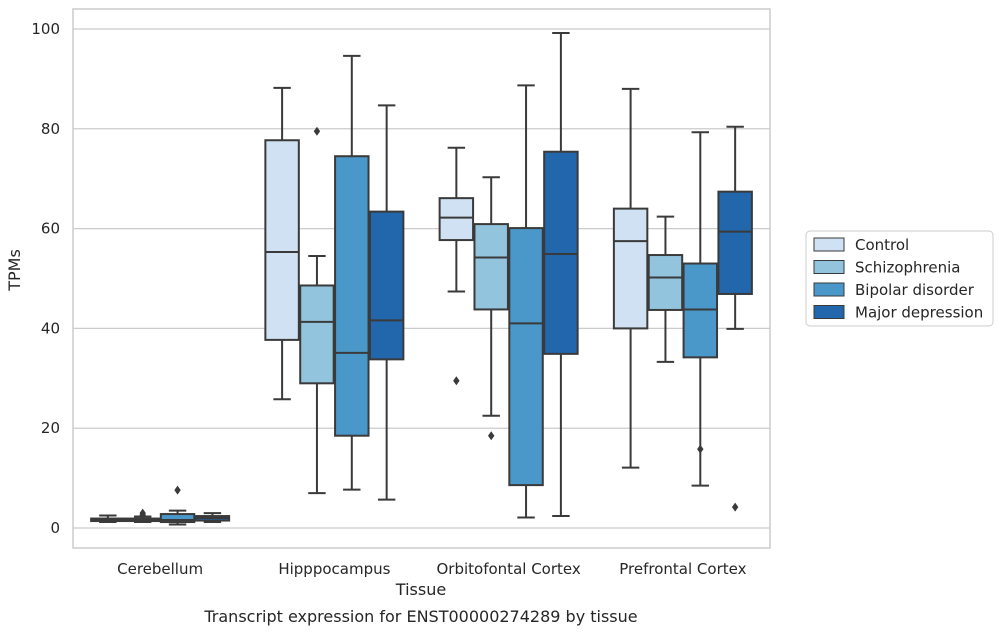 Image resolution: width=1002 pixels, height=634 pixels. What do you see at coordinates (829, 267) in the screenshot?
I see `legend-swatch-schizophrenia` at bounding box center [829, 267].